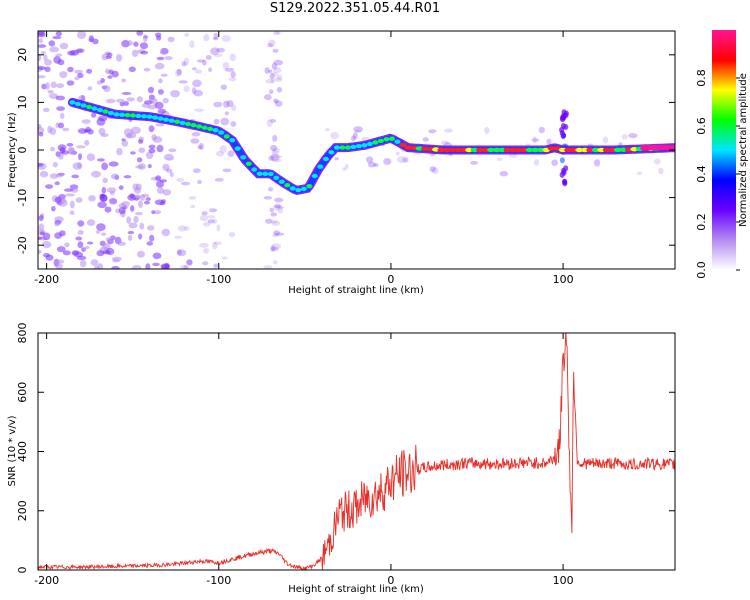 The width and height of the screenshot is (750, 600). I want to click on spectrogram-y-axis-label: Frequency (Hz), so click(12, 150).